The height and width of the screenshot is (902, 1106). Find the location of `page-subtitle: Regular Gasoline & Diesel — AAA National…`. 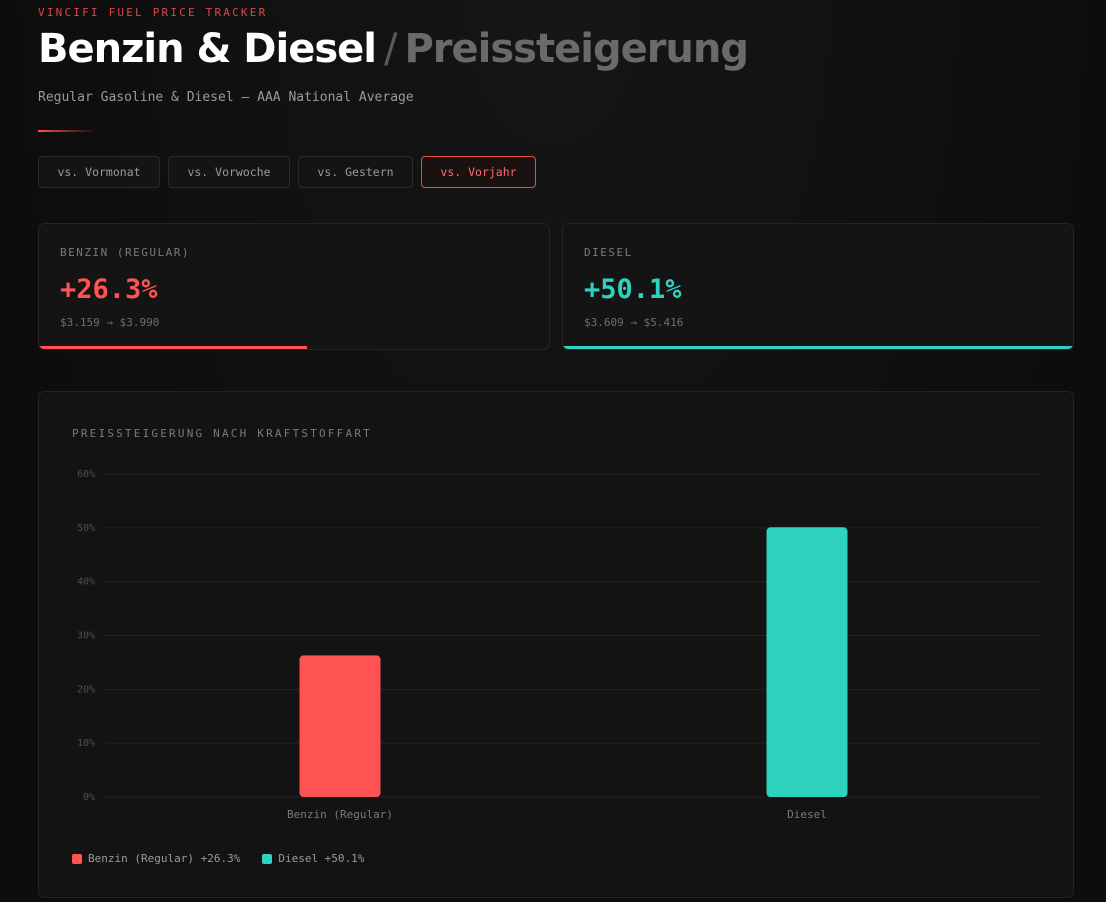

page-subtitle: Regular Gasoline & Diesel — AAA National… is located at coordinates (226, 97).